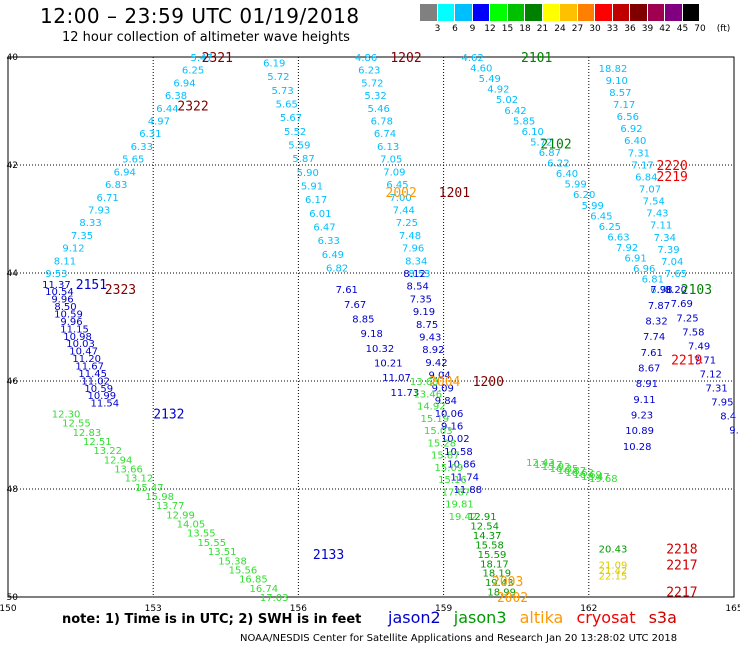  Describe the element at coordinates (515, 111) in the screenshot. I see `wave-height-value: 6.42` at that location.